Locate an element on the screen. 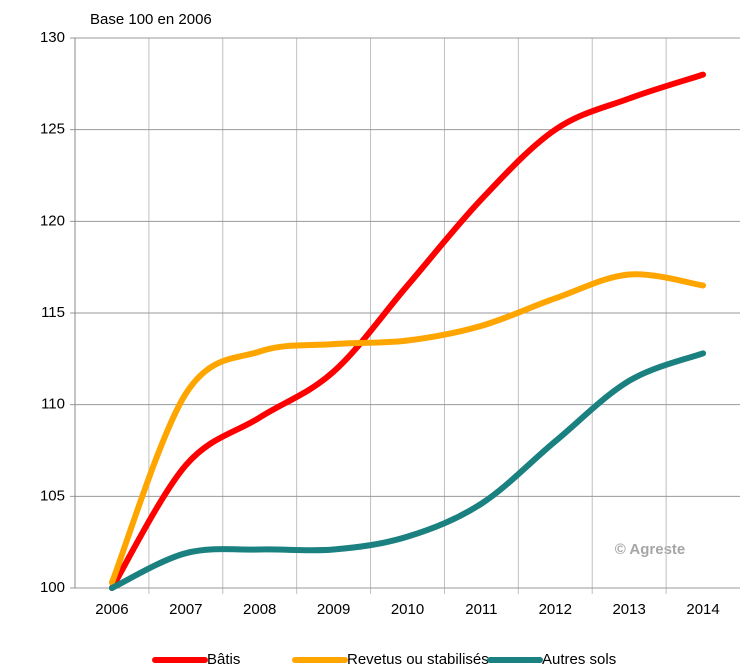 The width and height of the screenshot is (748, 672). y-tick-label: 115 is located at coordinates (53, 312).